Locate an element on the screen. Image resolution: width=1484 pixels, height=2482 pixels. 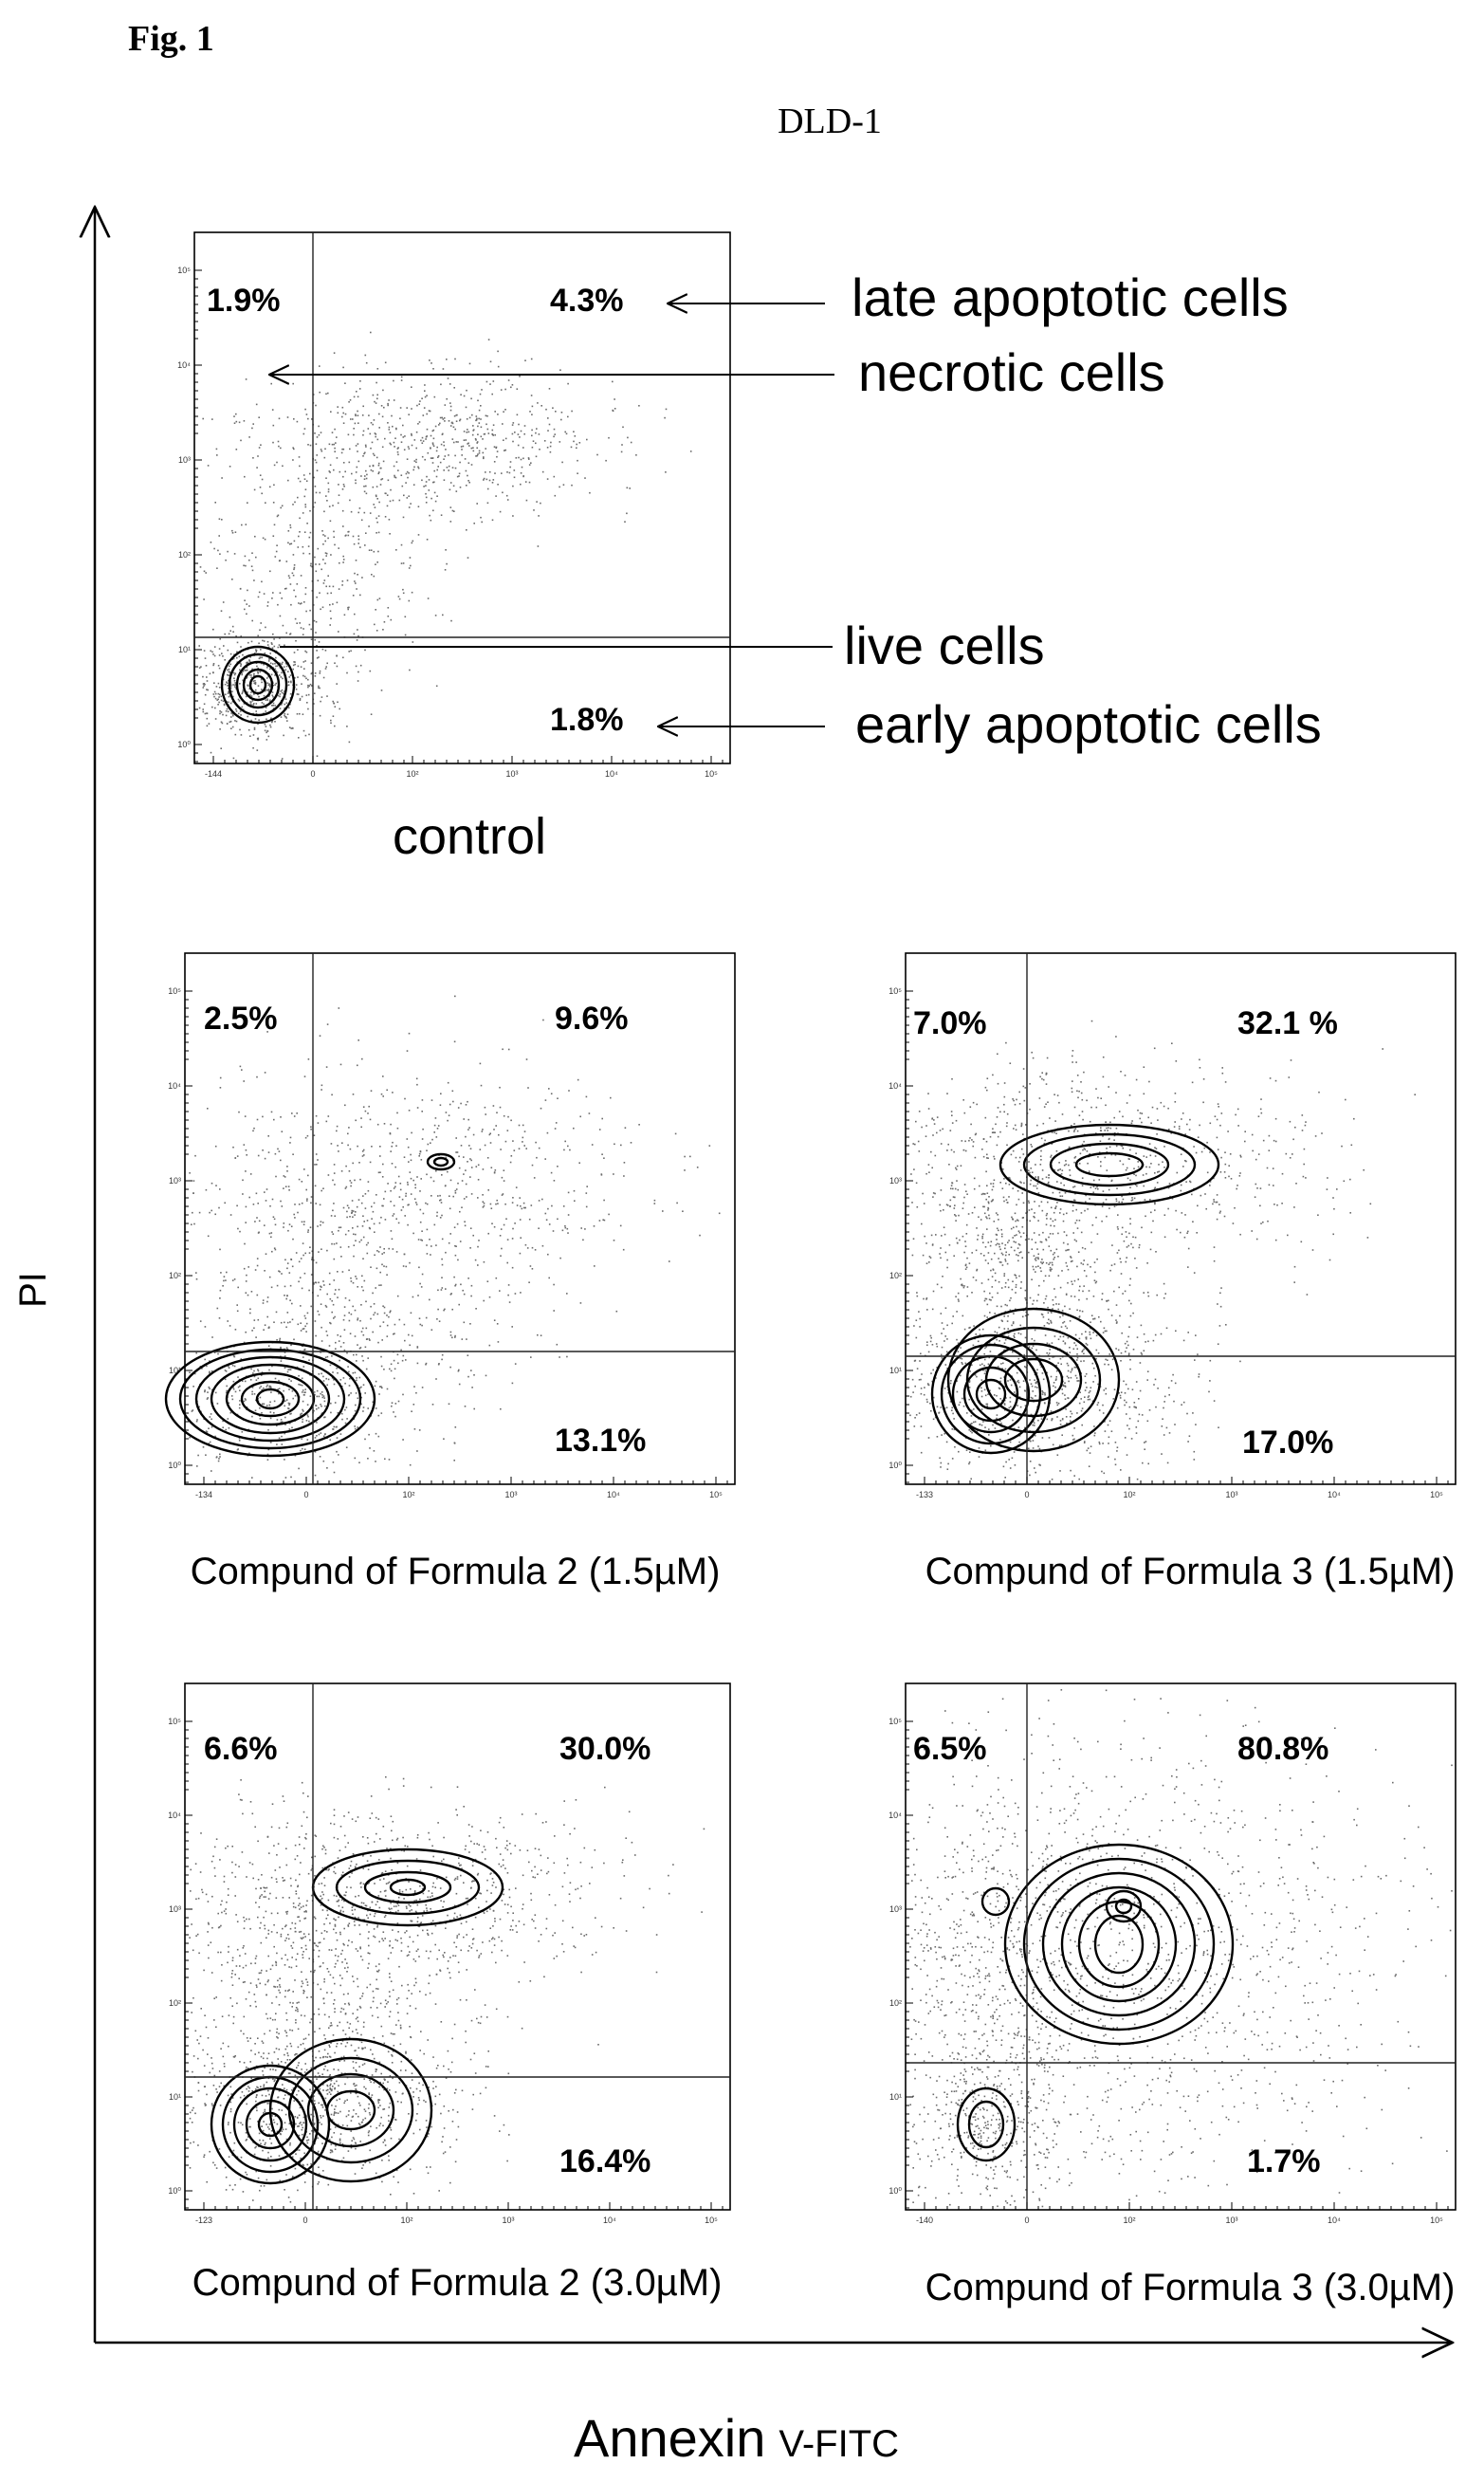
x-tick-label: -144 is located at coordinates (213, 774).